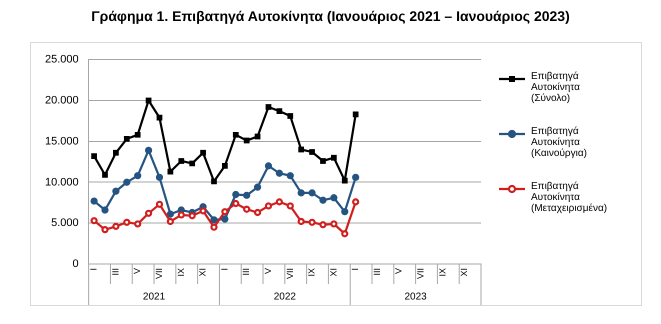  What do you see at coordinates (65, 223) in the screenshot?
I see `y-tick-label: 5.000` at bounding box center [65, 223].